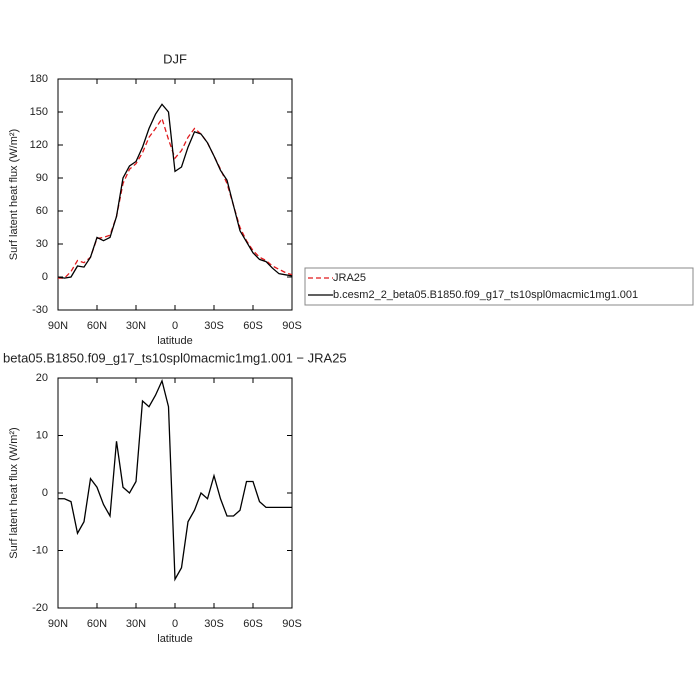 Image resolution: width=700 pixels, height=700 pixels. What do you see at coordinates (349, 278) in the screenshot?
I see `legend-label: JRA25` at bounding box center [349, 278].